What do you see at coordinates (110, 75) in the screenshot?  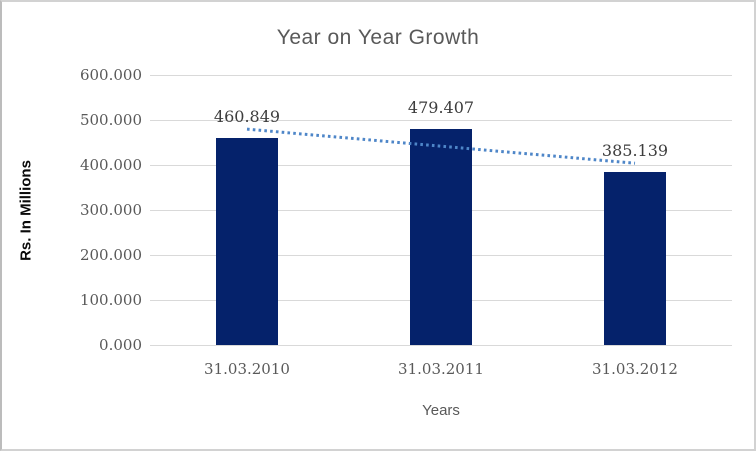 I see `y-tick-label: 600.000` at bounding box center [110, 75].